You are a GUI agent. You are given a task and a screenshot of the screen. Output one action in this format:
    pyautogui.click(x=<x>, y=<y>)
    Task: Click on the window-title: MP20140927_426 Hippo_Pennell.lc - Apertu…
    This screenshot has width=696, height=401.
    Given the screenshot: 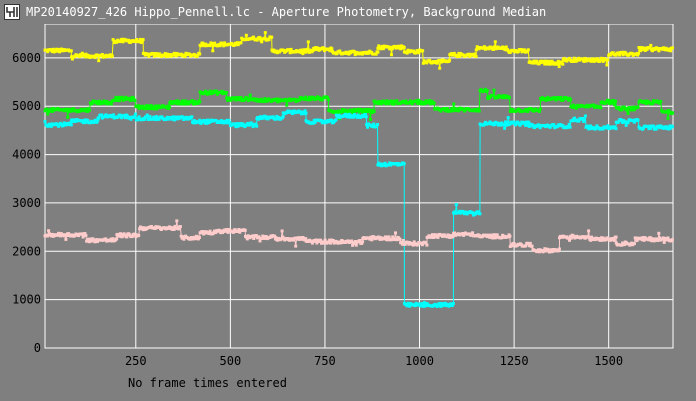 What is the action you would take?
    pyautogui.click(x=286, y=12)
    